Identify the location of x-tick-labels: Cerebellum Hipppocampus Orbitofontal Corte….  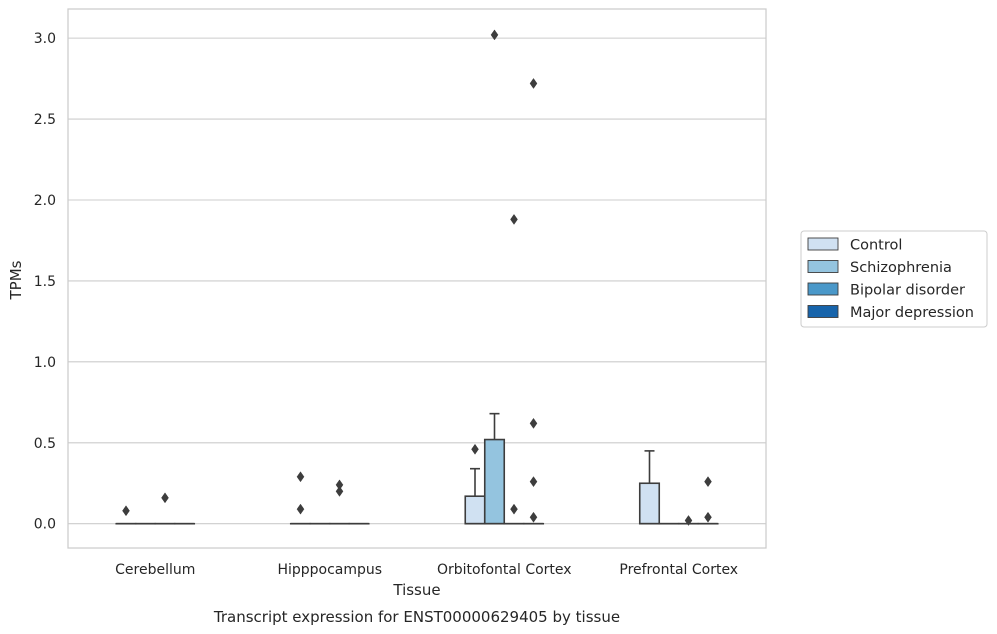
(426, 570).